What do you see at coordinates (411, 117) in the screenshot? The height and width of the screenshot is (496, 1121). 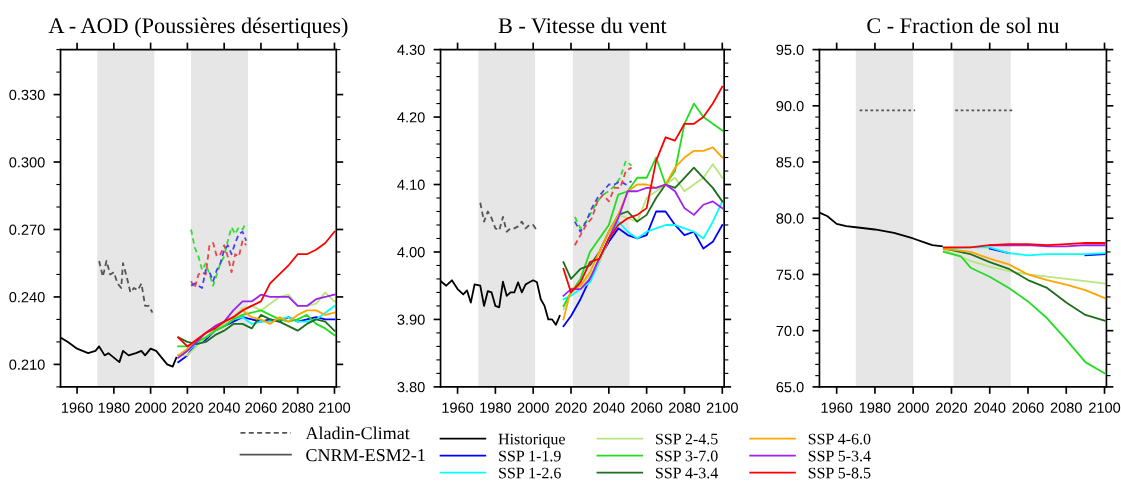 I see `y-tick-label: 4.20` at bounding box center [411, 117].